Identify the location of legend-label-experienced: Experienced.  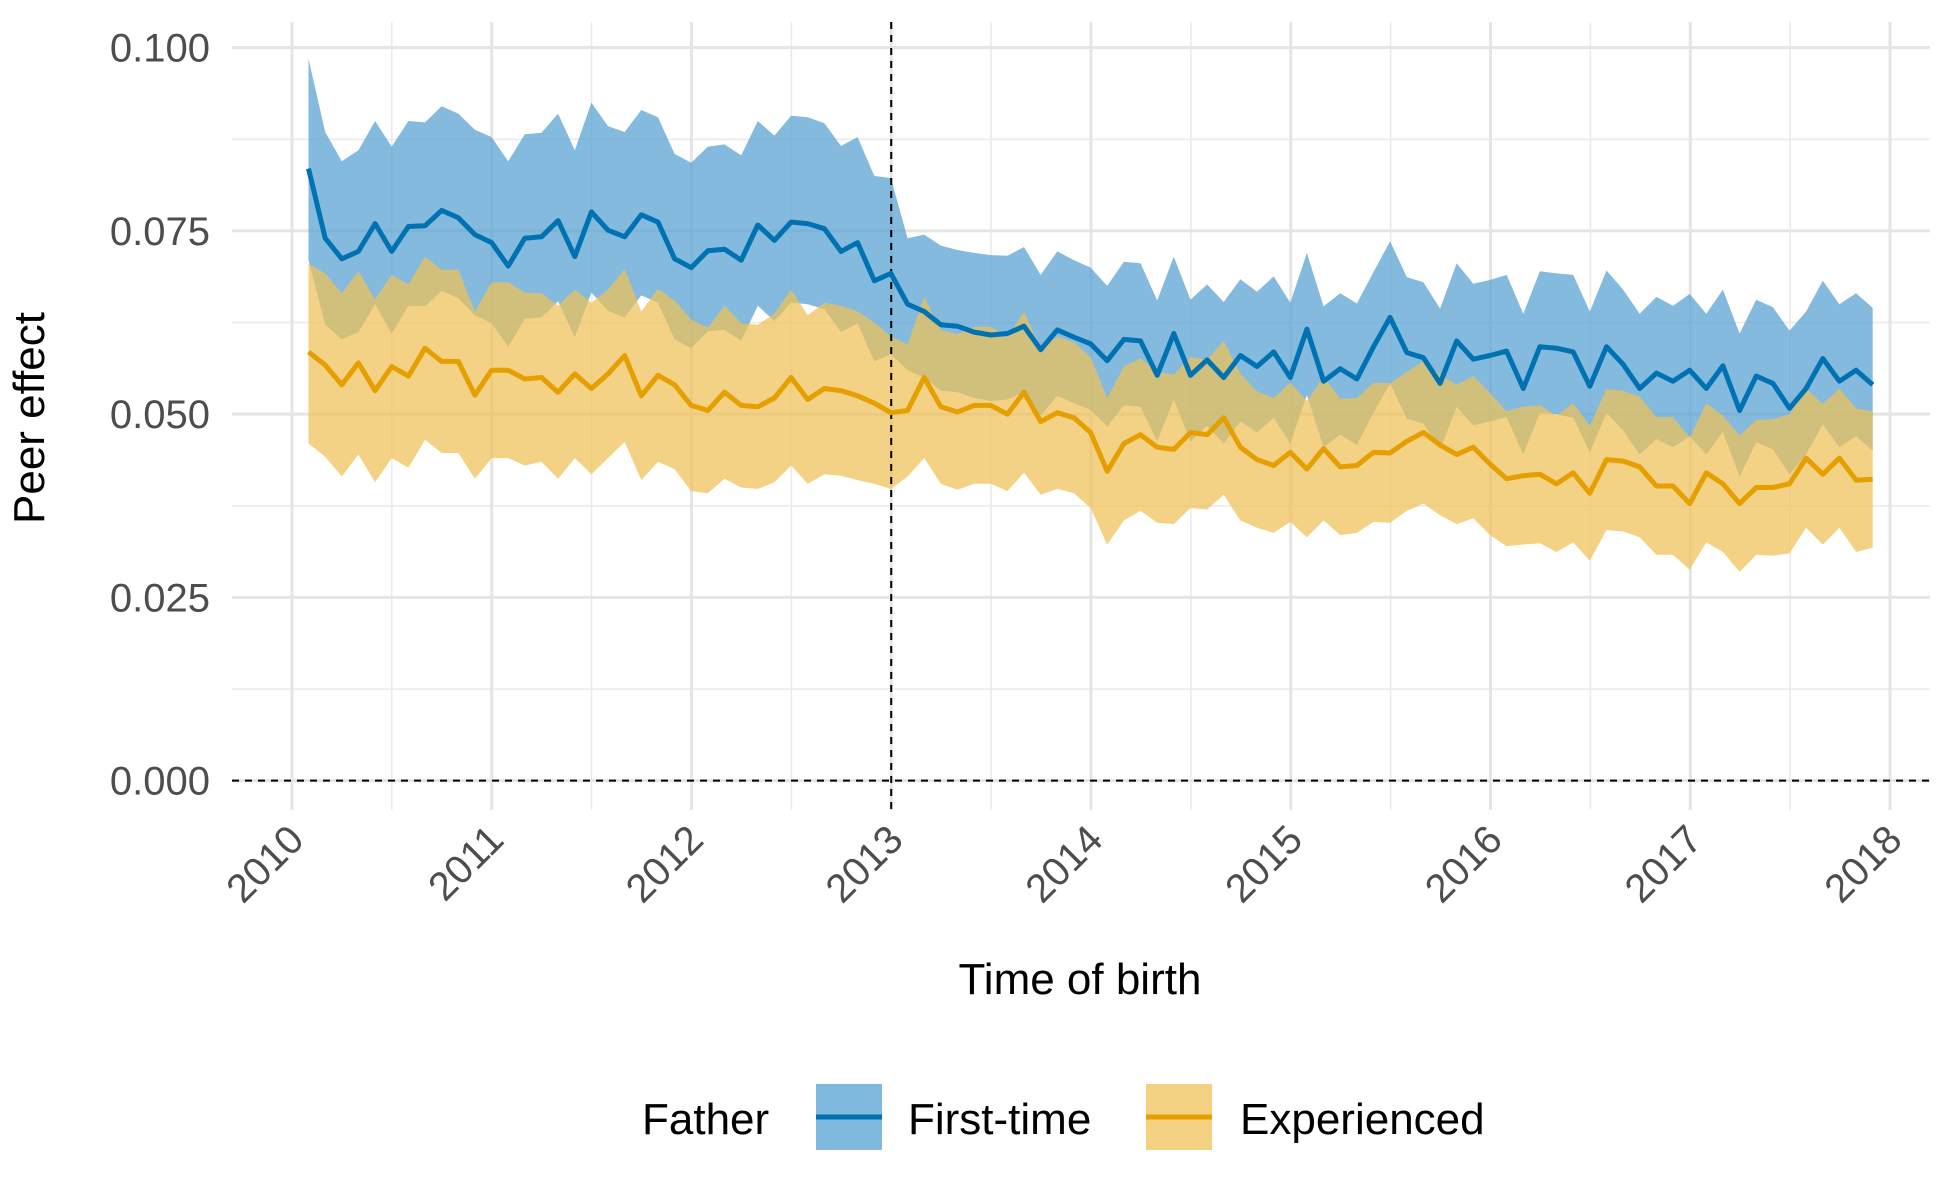
(1362, 1119).